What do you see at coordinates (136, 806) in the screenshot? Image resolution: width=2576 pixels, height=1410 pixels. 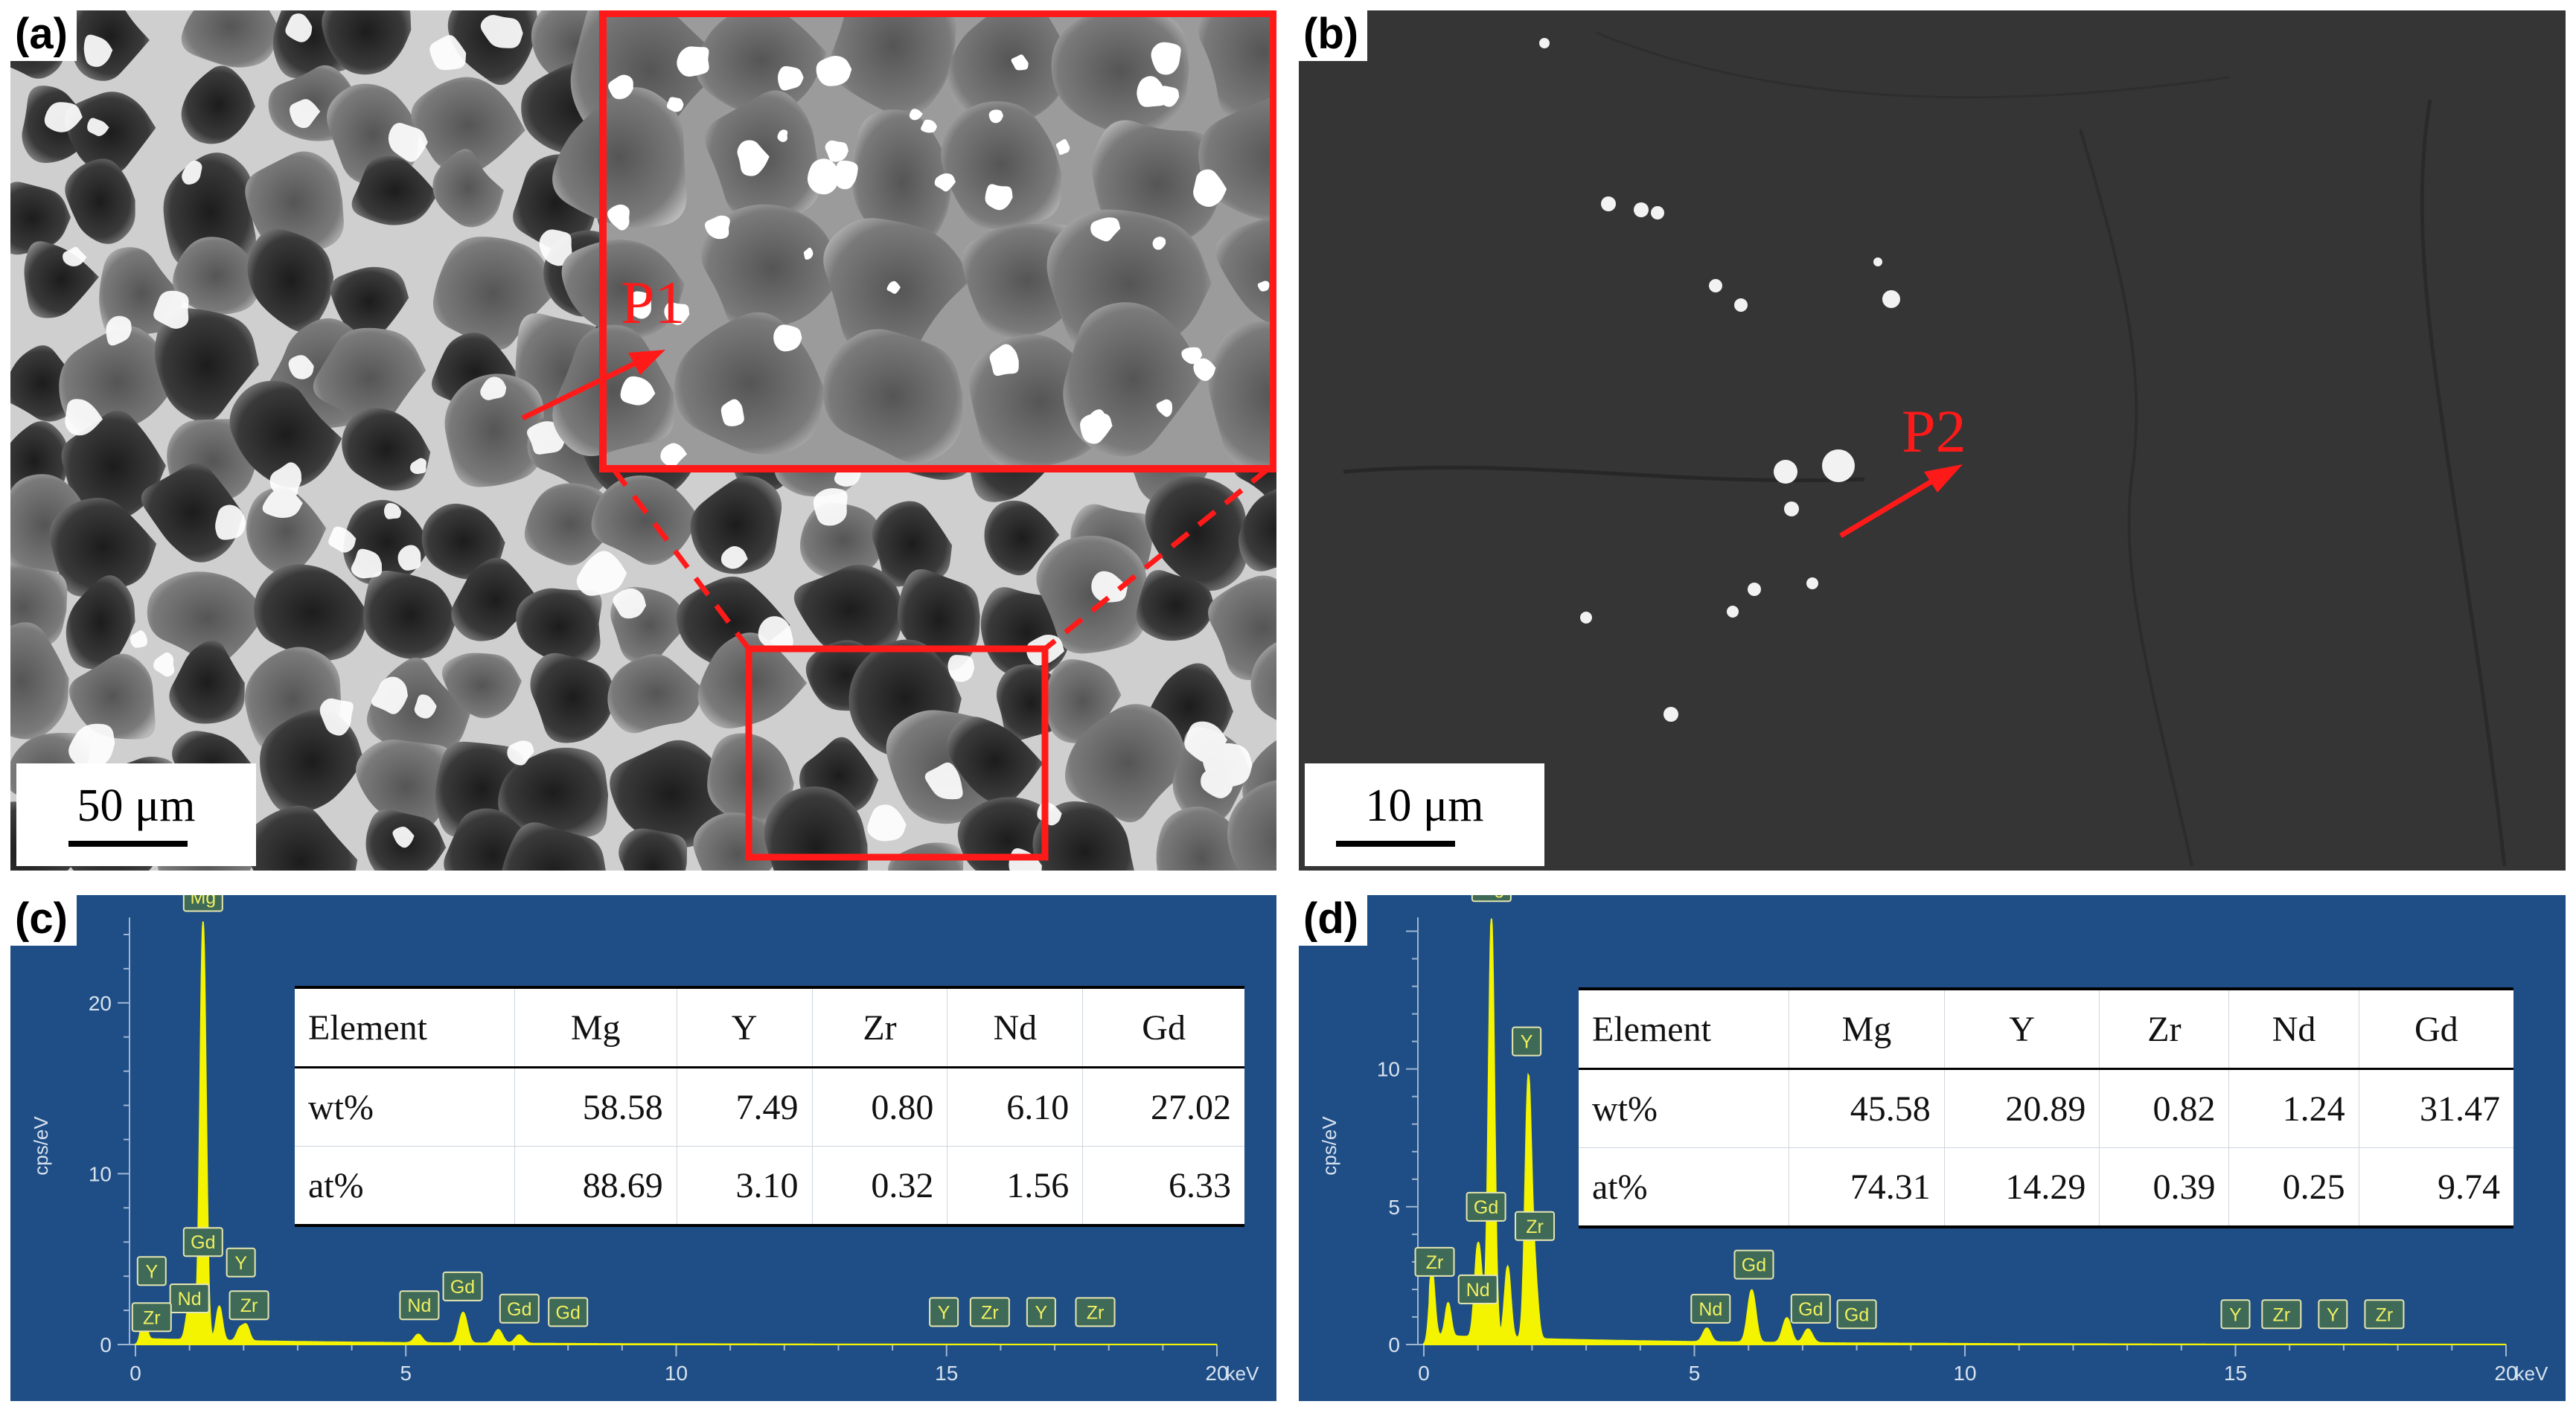 I see `scale-label-a: 50 μm` at bounding box center [136, 806].